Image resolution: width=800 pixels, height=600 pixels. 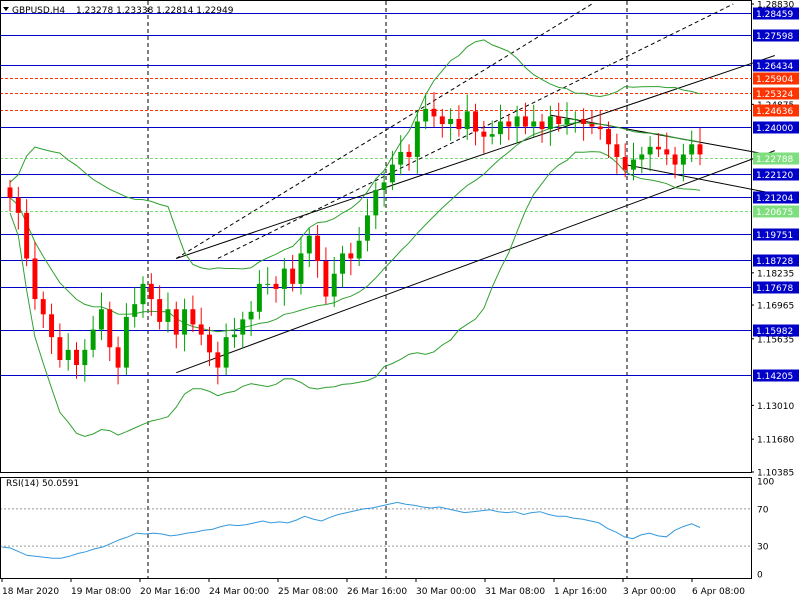 I want to click on price-tag-label: 1.15982, so click(x=774, y=332).